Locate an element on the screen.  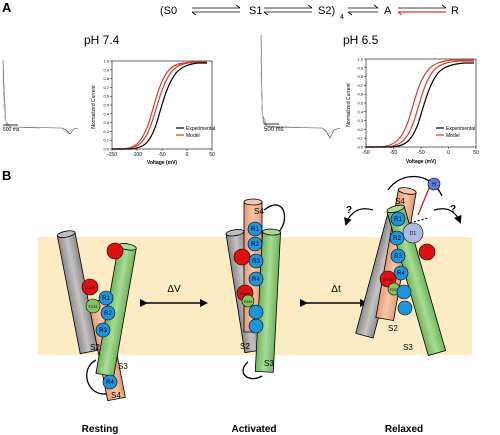
relaxed-residue-r4: R4 is located at coordinates (401, 273).